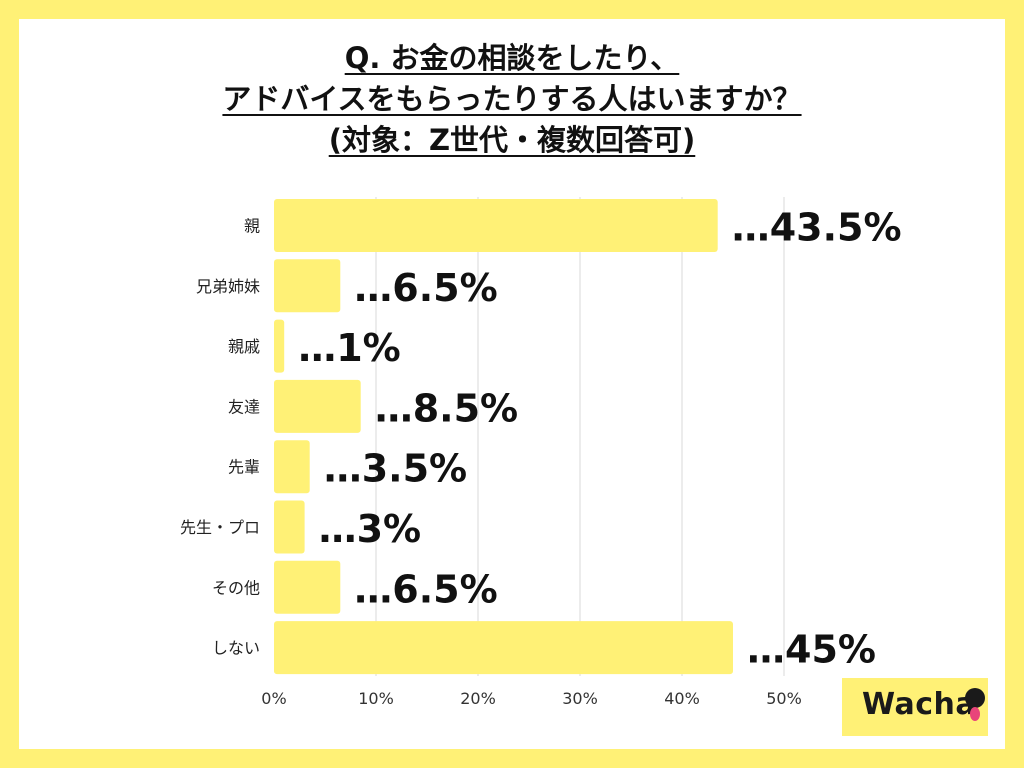 The image size is (1024, 768). I want to click on x-tick-label: 20%, so click(478, 698).